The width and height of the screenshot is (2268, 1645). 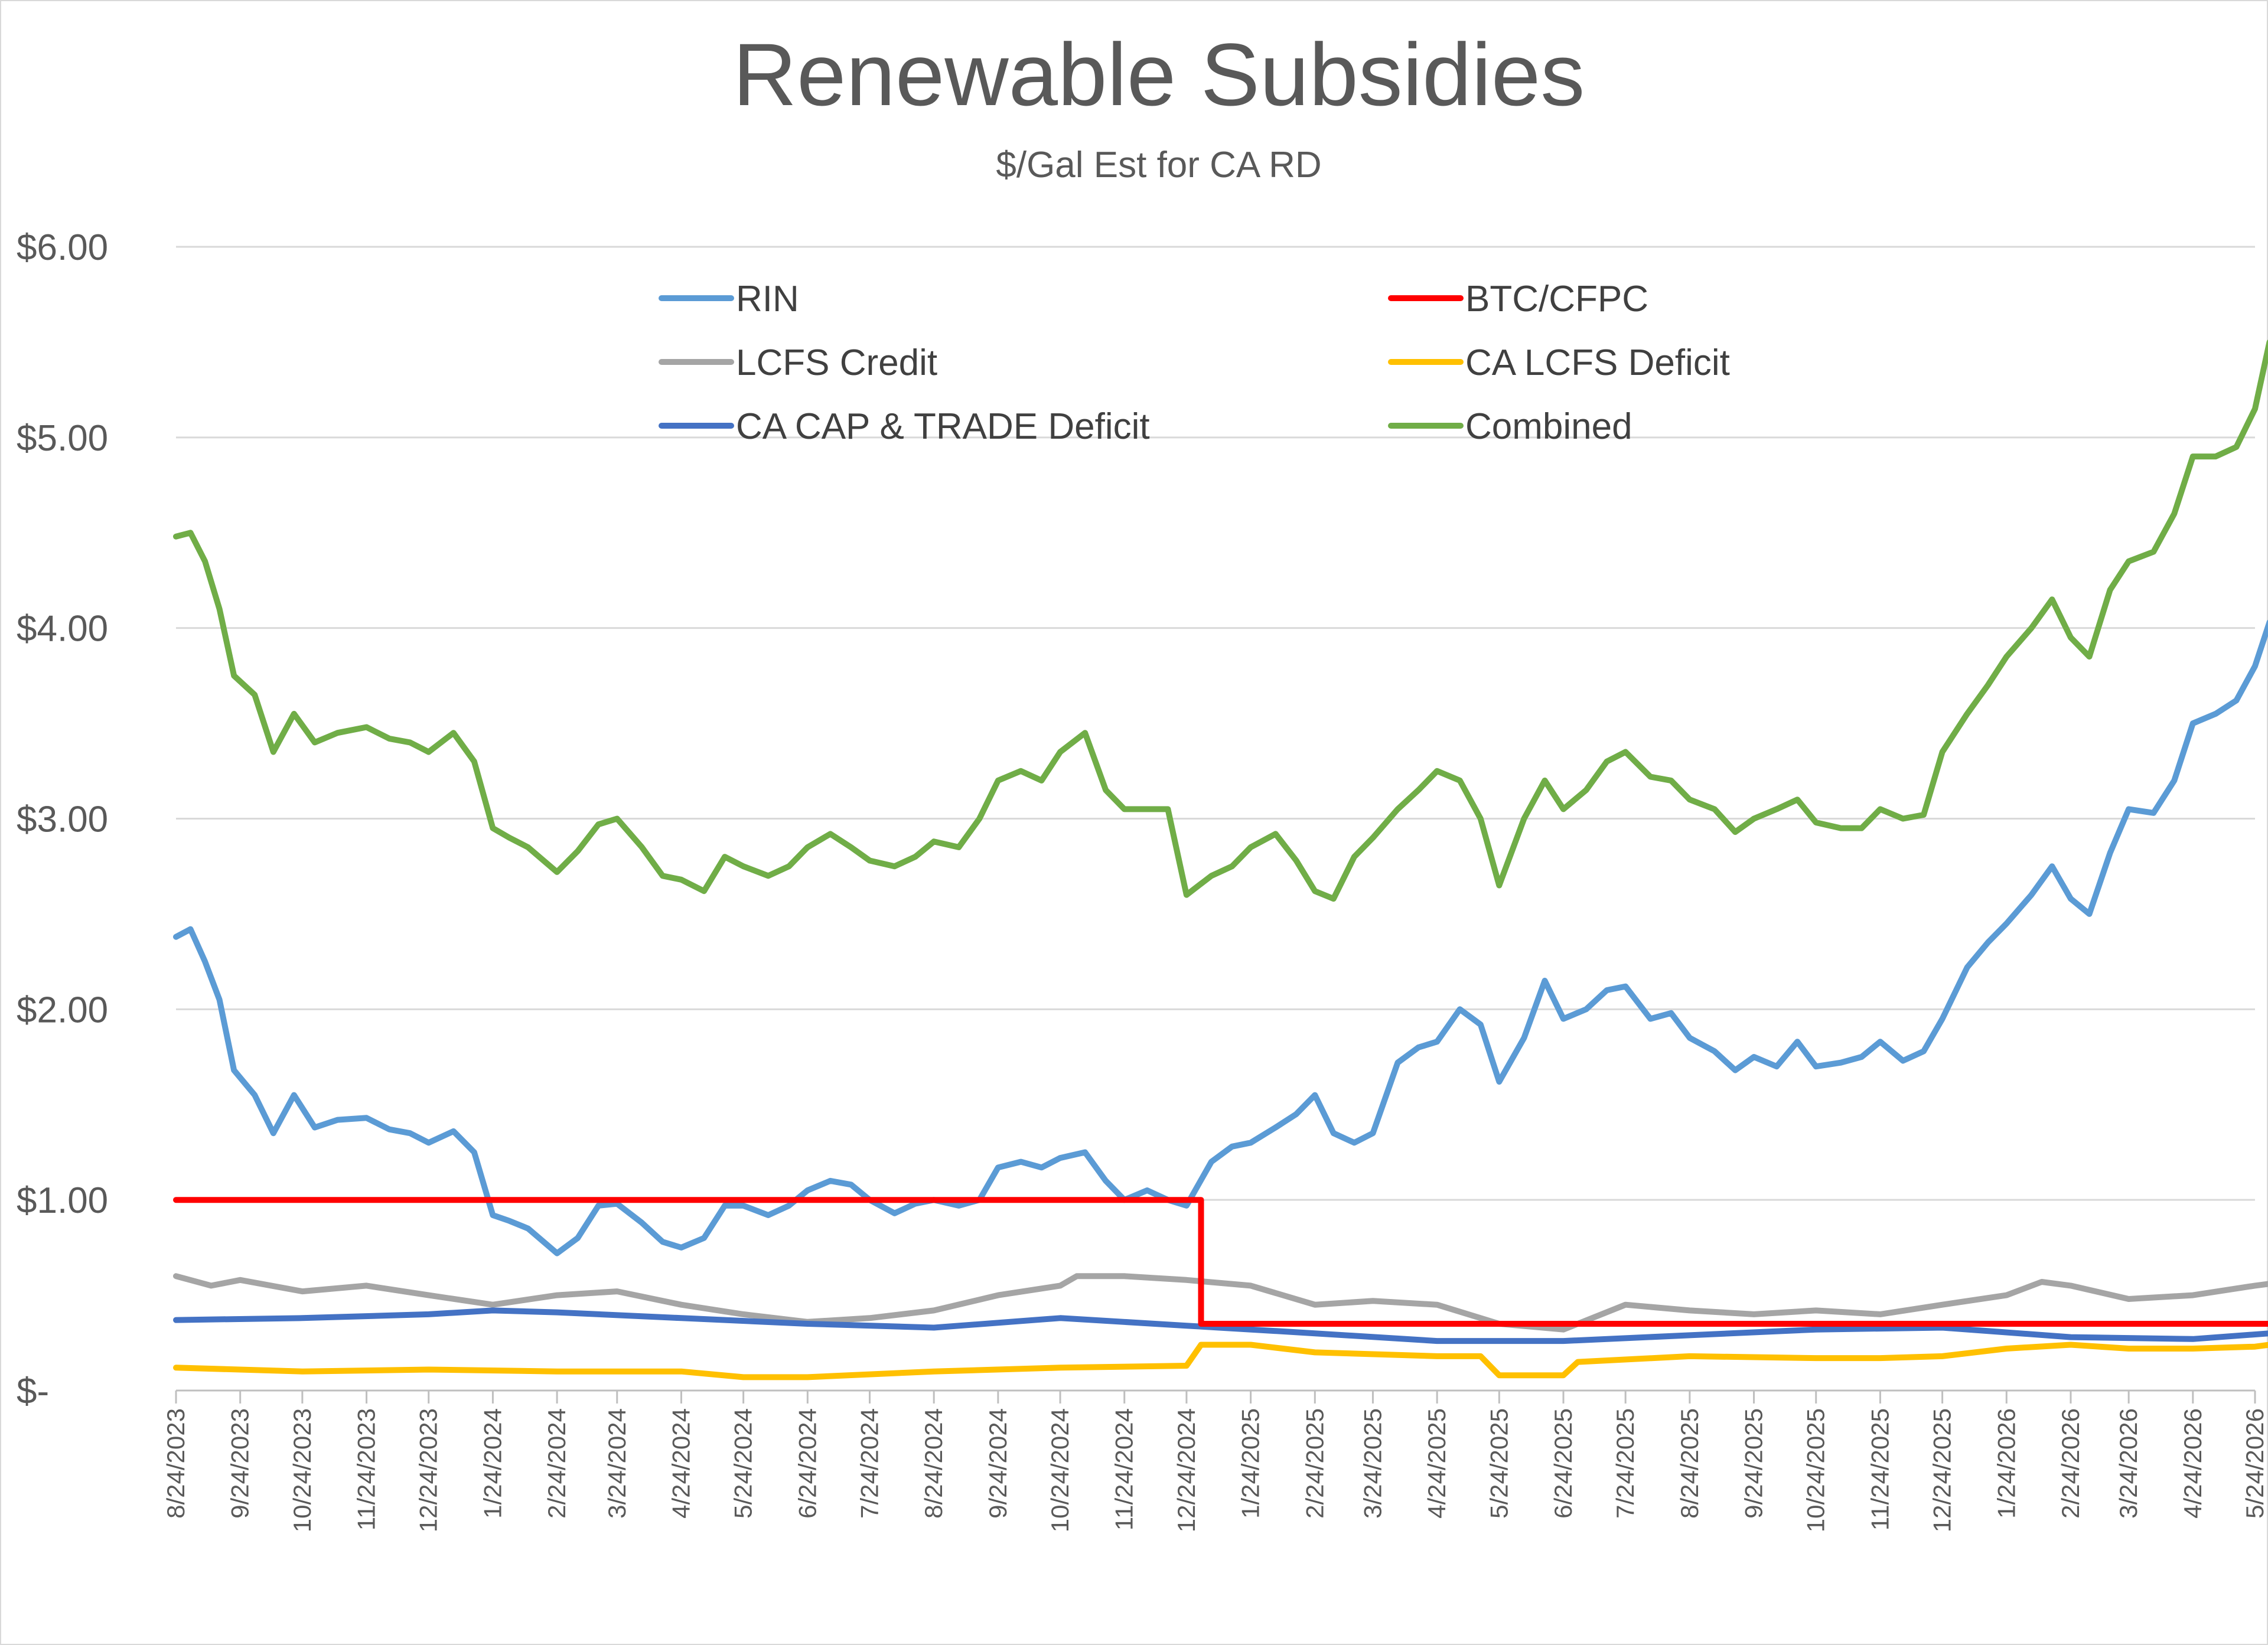 I want to click on series-line-ca-cap-trade-deficit, so click(x=1220, y=1325).